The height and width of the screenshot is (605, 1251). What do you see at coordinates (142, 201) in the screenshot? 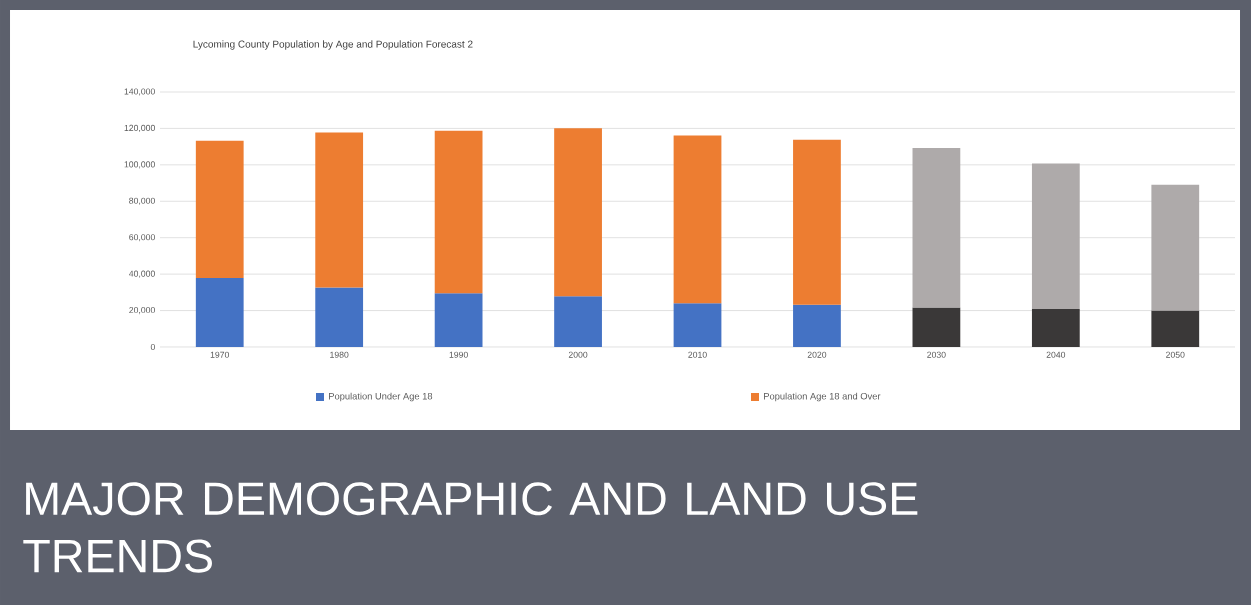
I see `y-tick-label: 80,000` at bounding box center [142, 201].